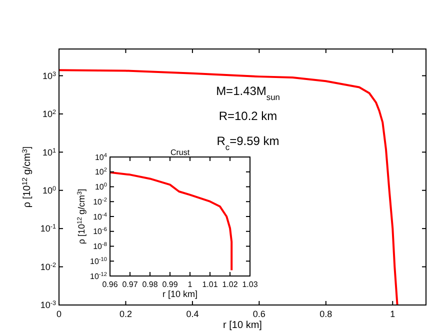  I want to click on chart-title: Crust, so click(180, 152).